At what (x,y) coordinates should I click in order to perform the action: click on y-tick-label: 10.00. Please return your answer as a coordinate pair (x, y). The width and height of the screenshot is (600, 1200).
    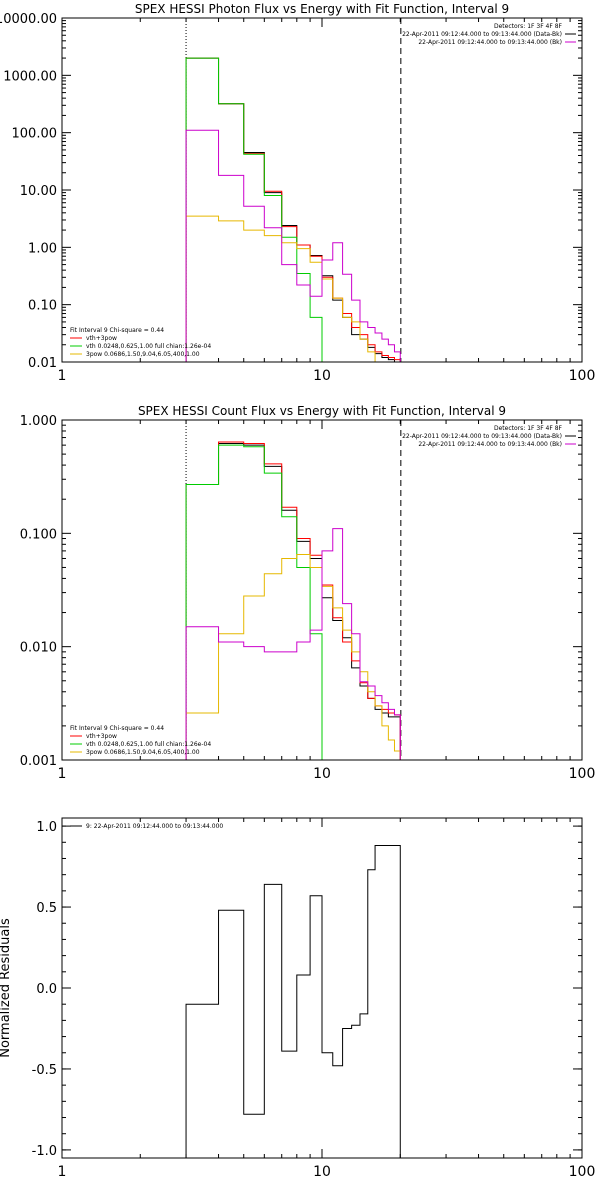
    Looking at the image, I should click on (38, 191).